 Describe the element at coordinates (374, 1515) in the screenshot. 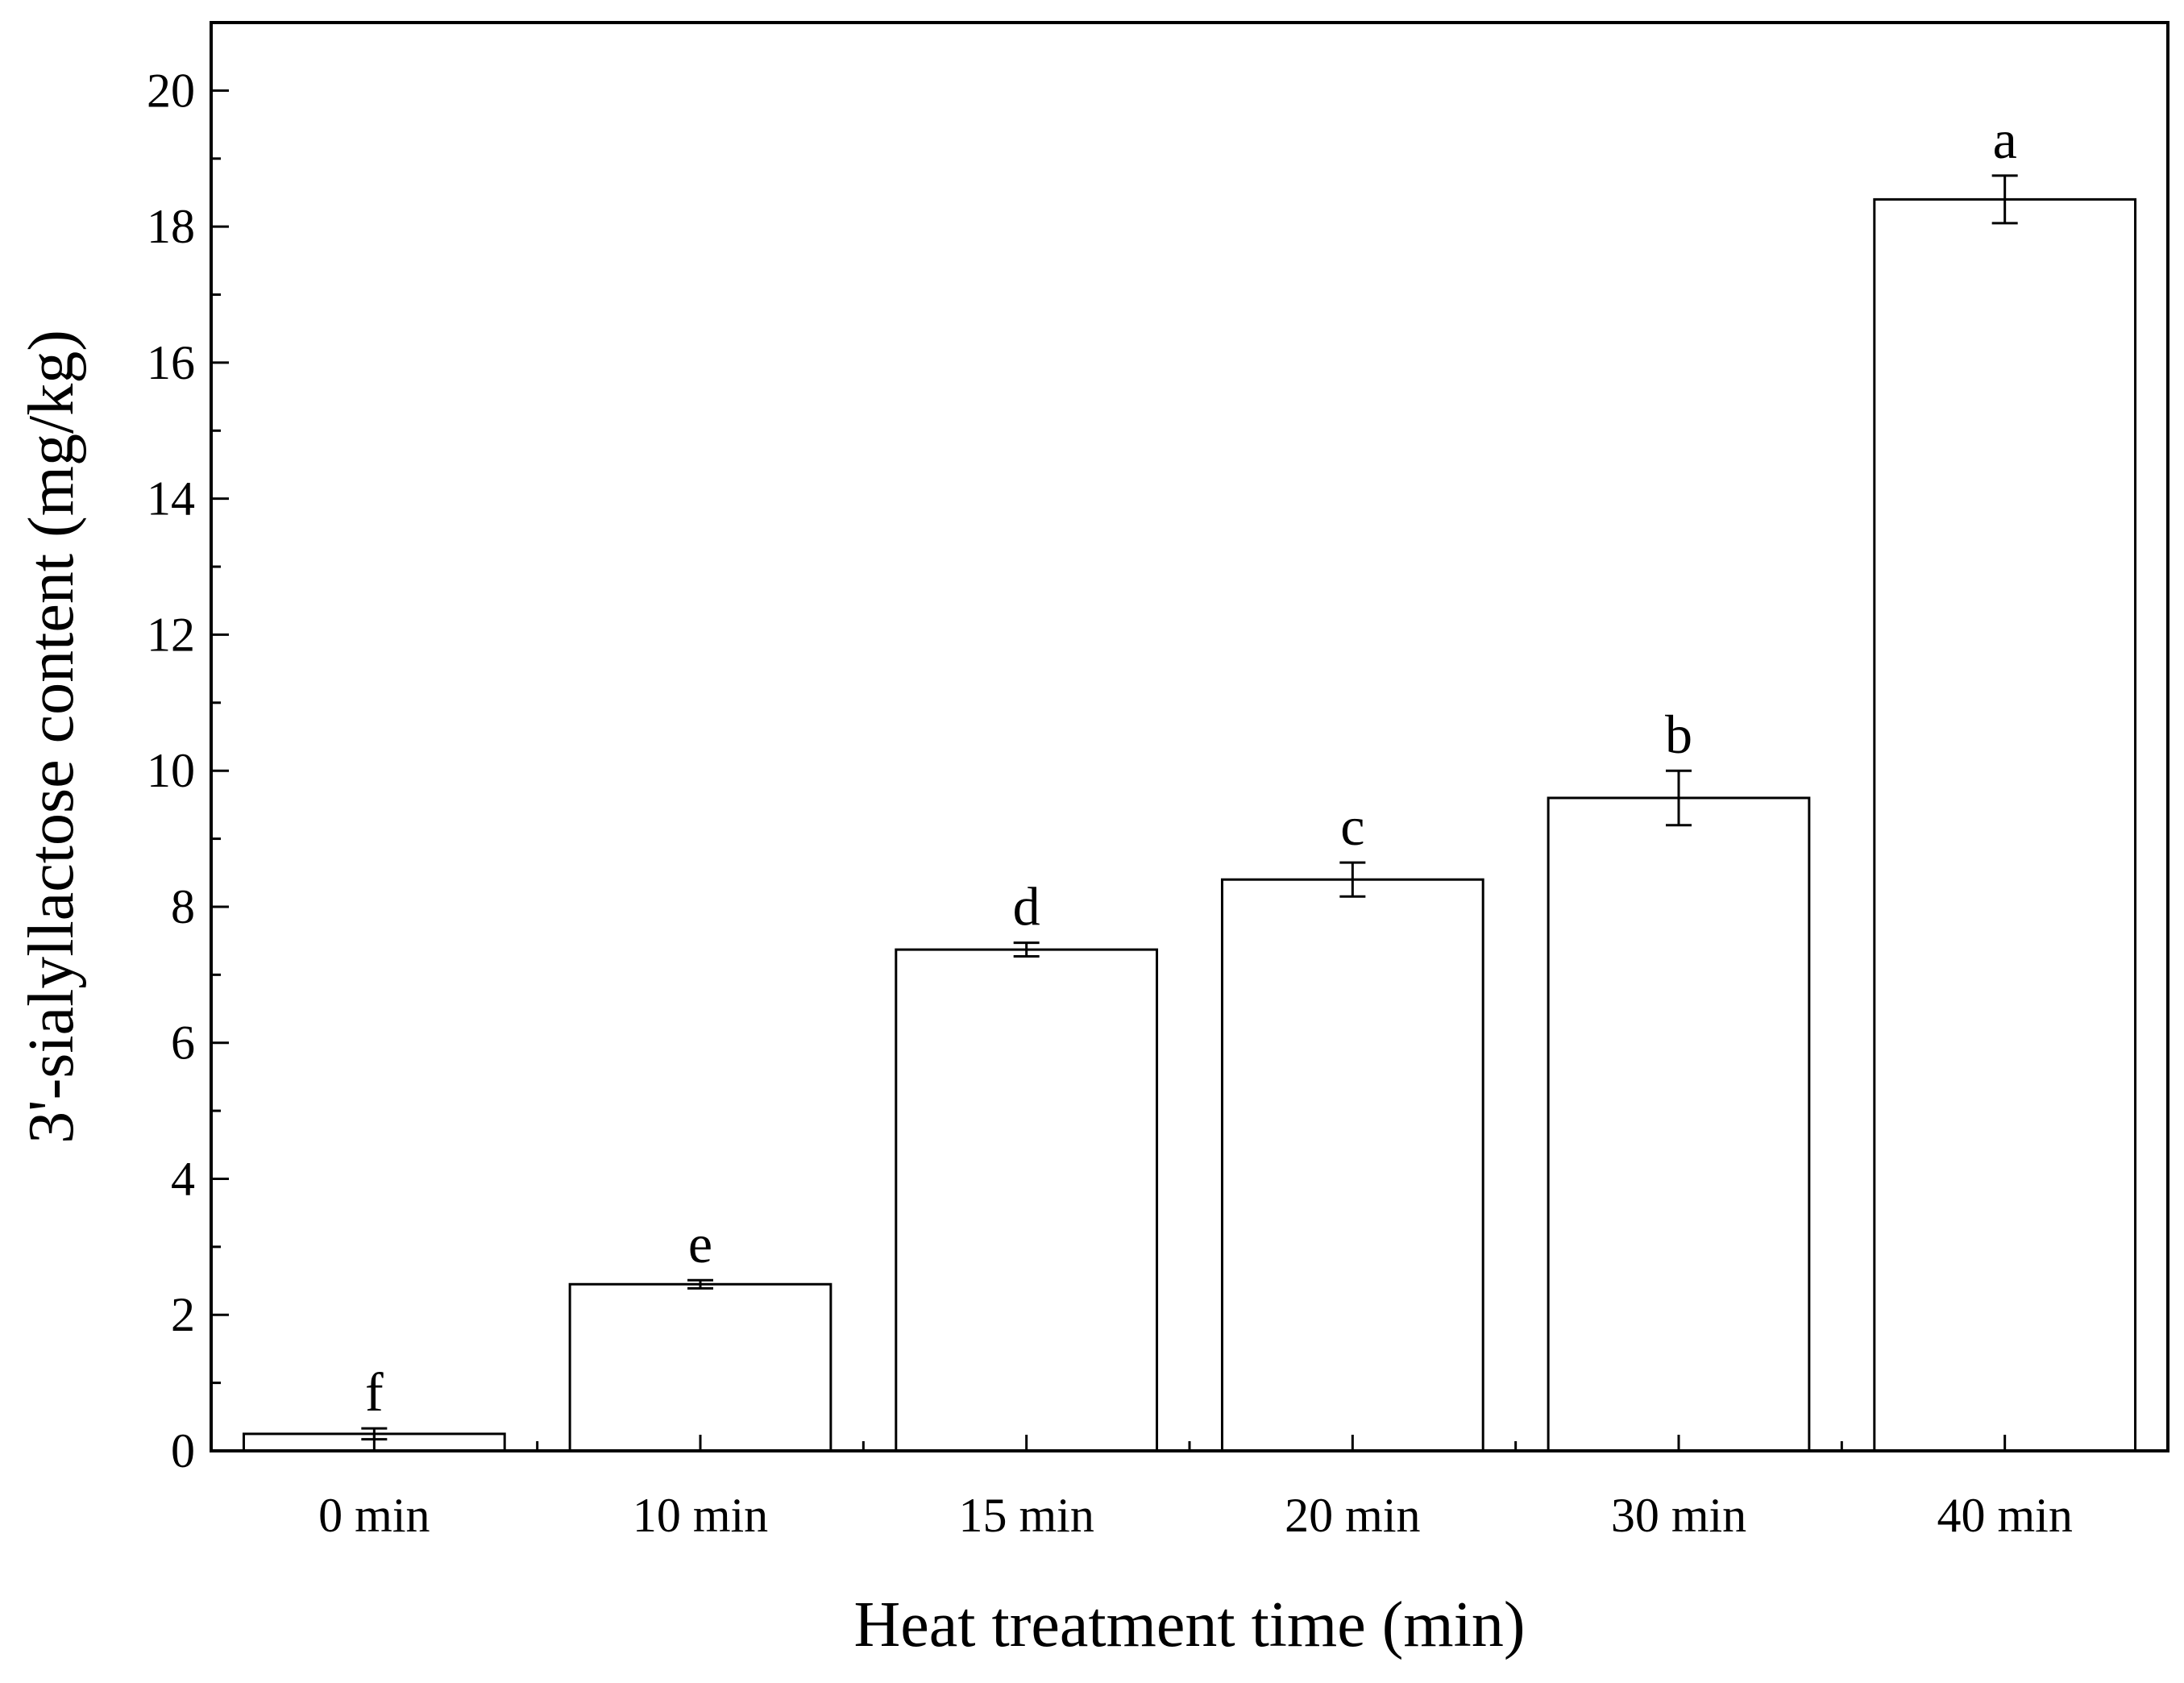

I see `x-tick-label-0: 0 min` at that location.